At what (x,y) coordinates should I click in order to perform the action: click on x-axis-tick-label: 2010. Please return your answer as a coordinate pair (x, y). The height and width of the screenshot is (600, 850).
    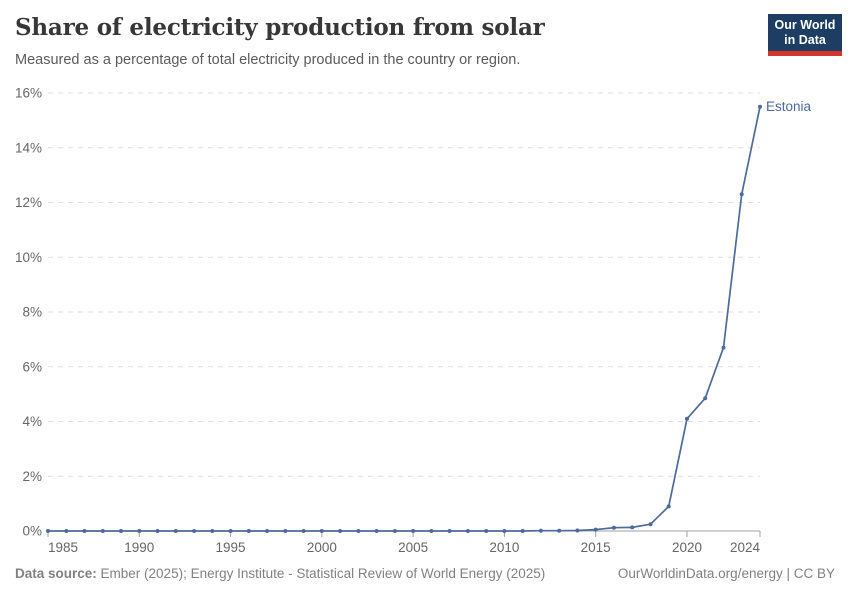
    Looking at the image, I should click on (504, 547).